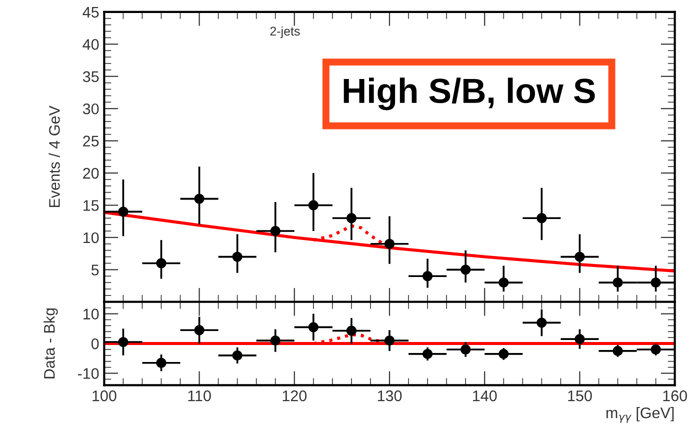  Describe the element at coordinates (675, 396) in the screenshot. I see `x-tick-label: 160` at that location.